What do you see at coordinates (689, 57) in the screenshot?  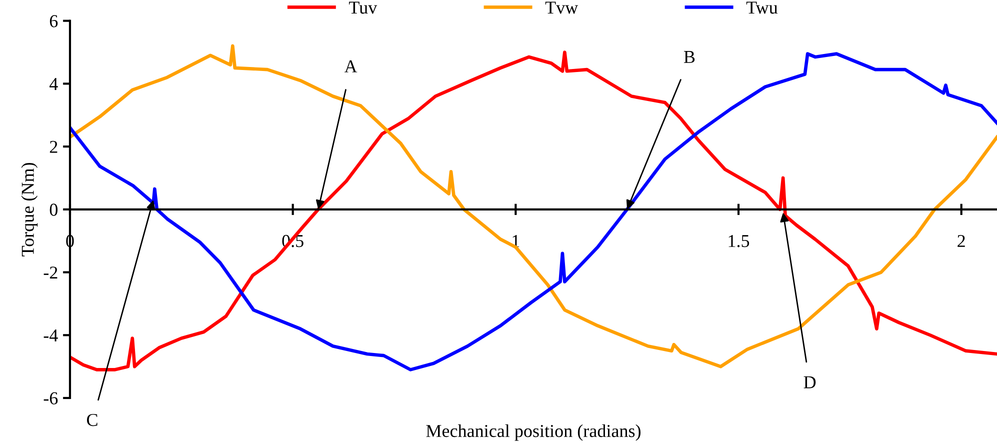 I see `annotation: B` at bounding box center [689, 57].